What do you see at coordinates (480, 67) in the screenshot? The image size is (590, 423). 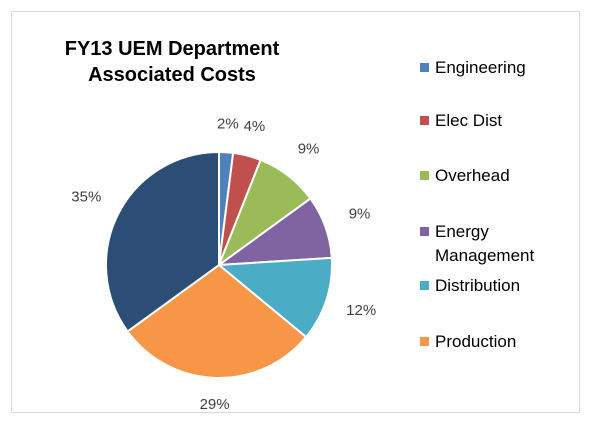 I see `legend-label: Engineering` at bounding box center [480, 67].